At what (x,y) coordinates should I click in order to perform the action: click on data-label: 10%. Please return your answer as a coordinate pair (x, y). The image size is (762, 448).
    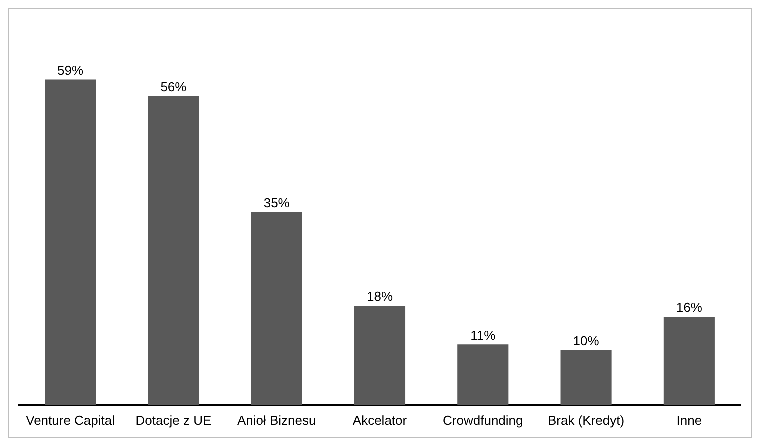
    Looking at the image, I should click on (586, 340).